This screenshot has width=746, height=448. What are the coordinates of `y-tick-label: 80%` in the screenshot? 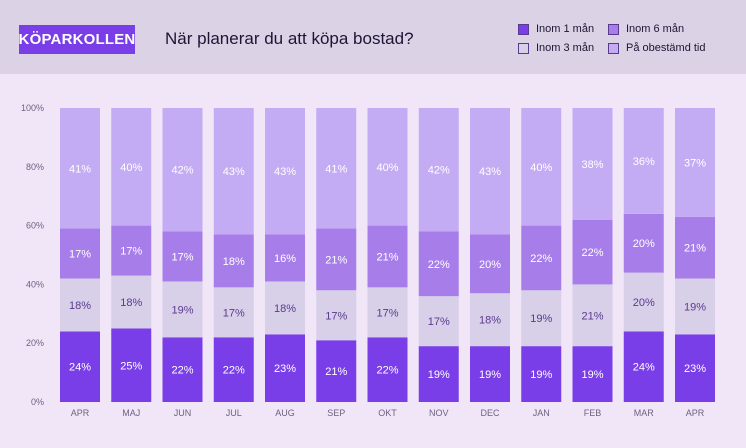 It's located at (35, 167).